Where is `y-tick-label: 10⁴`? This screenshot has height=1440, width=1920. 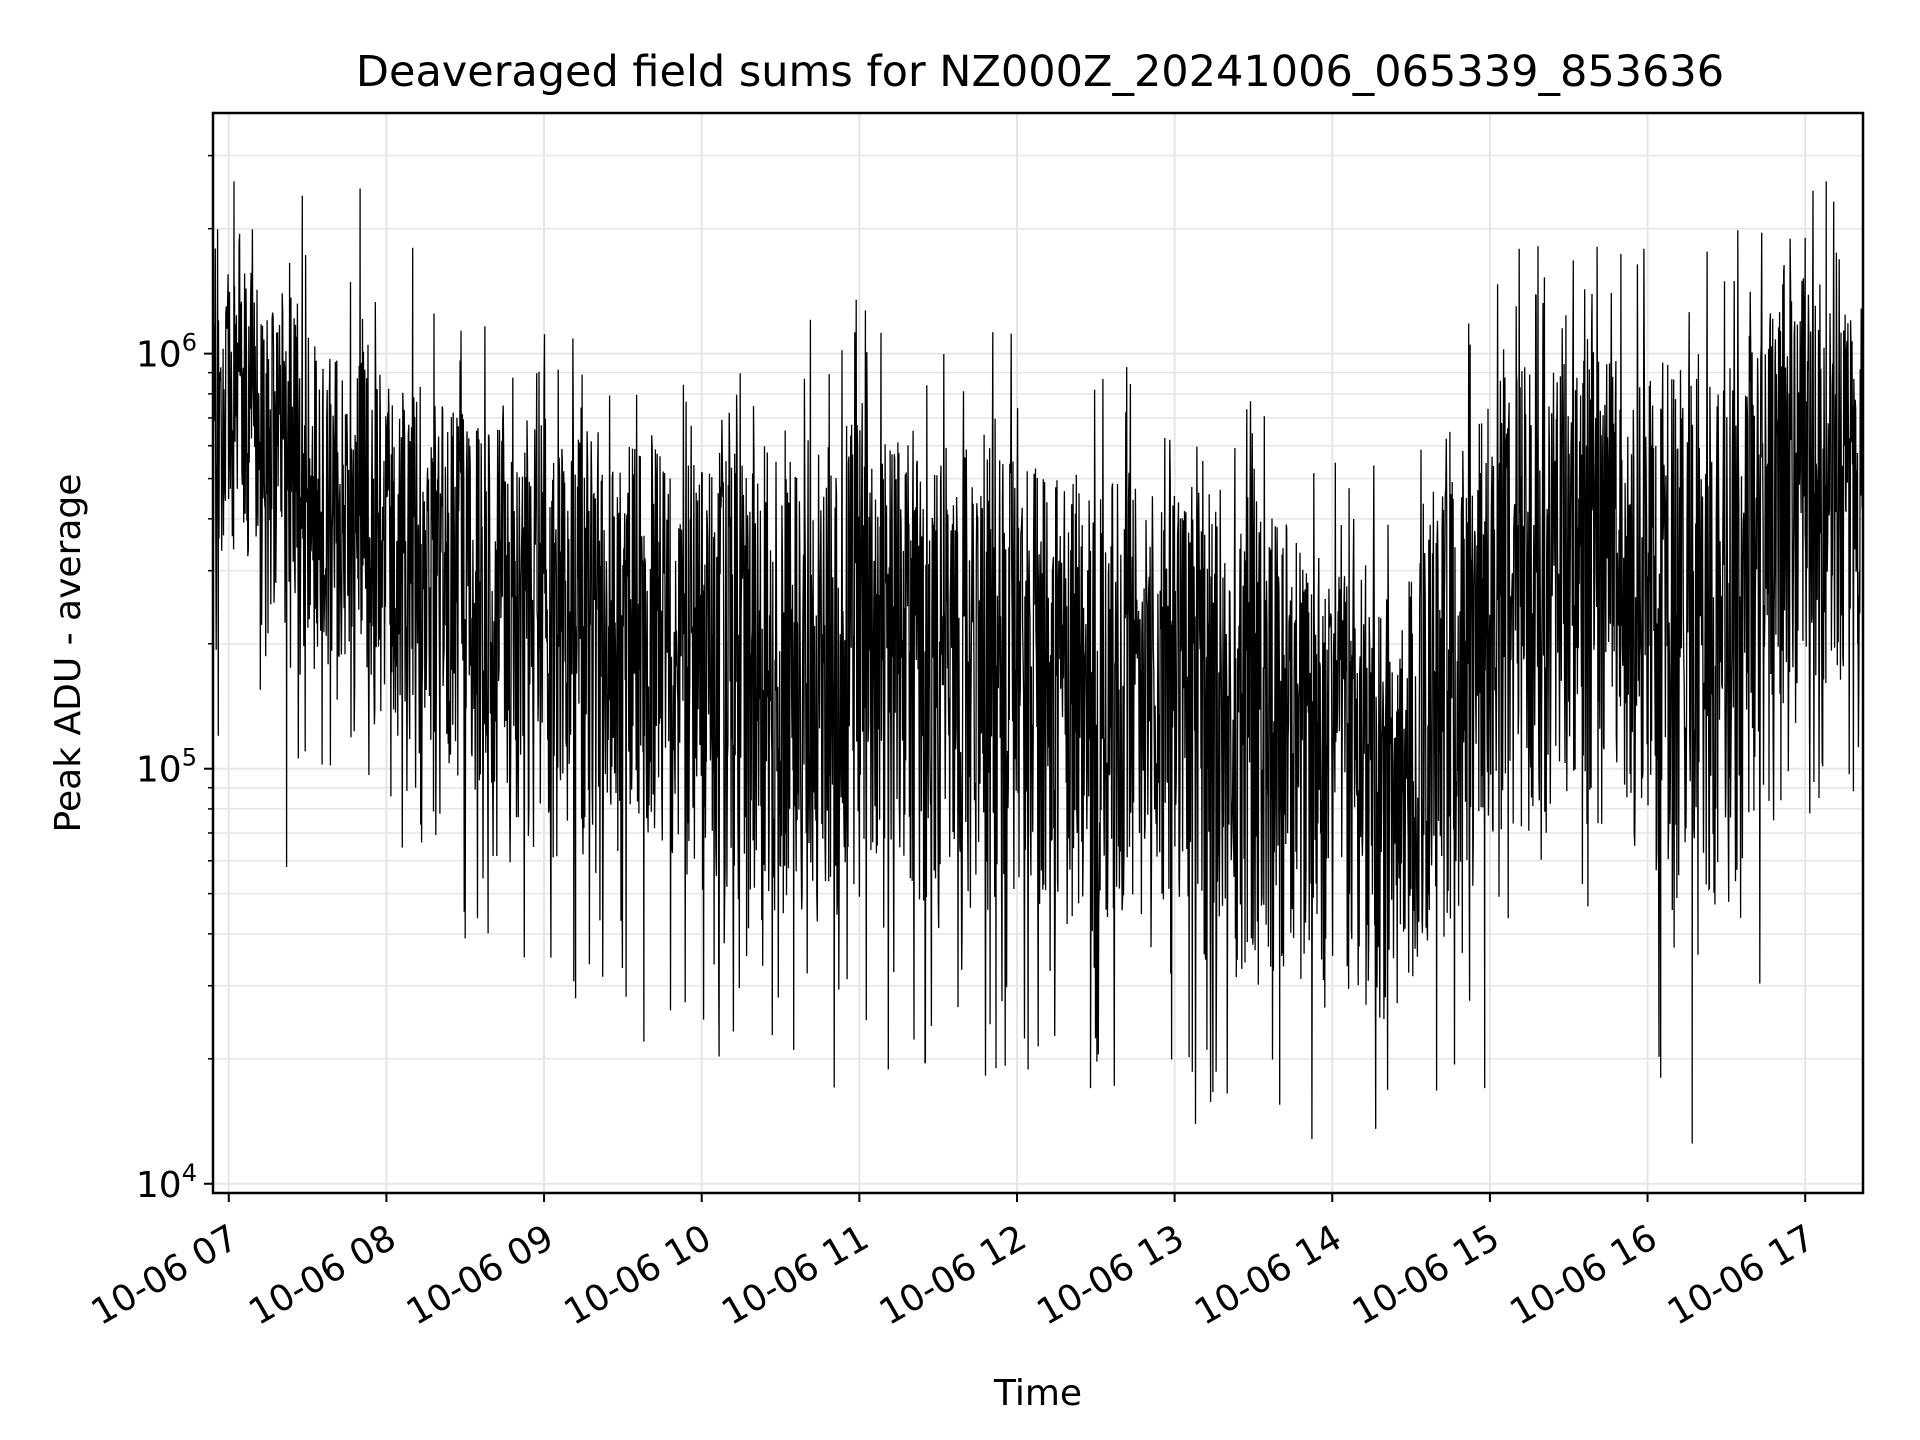
y-tick-label: 10⁴ is located at coordinates (166, 1182).